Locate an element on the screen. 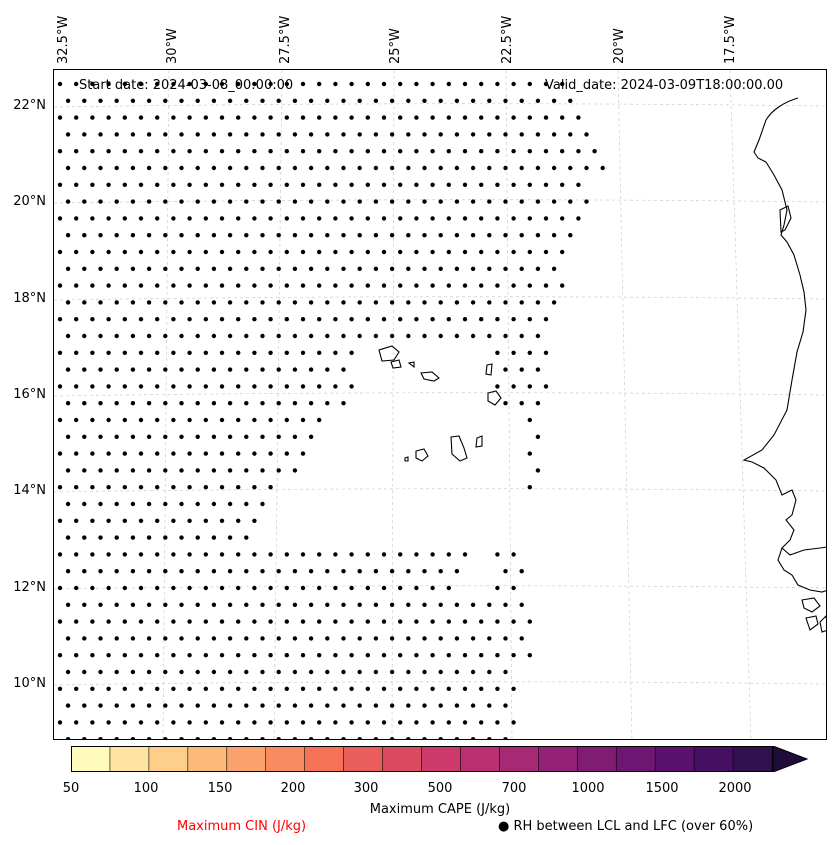 The height and width of the screenshot is (845, 837). gridline-lat-14n is located at coordinates (440, 490).